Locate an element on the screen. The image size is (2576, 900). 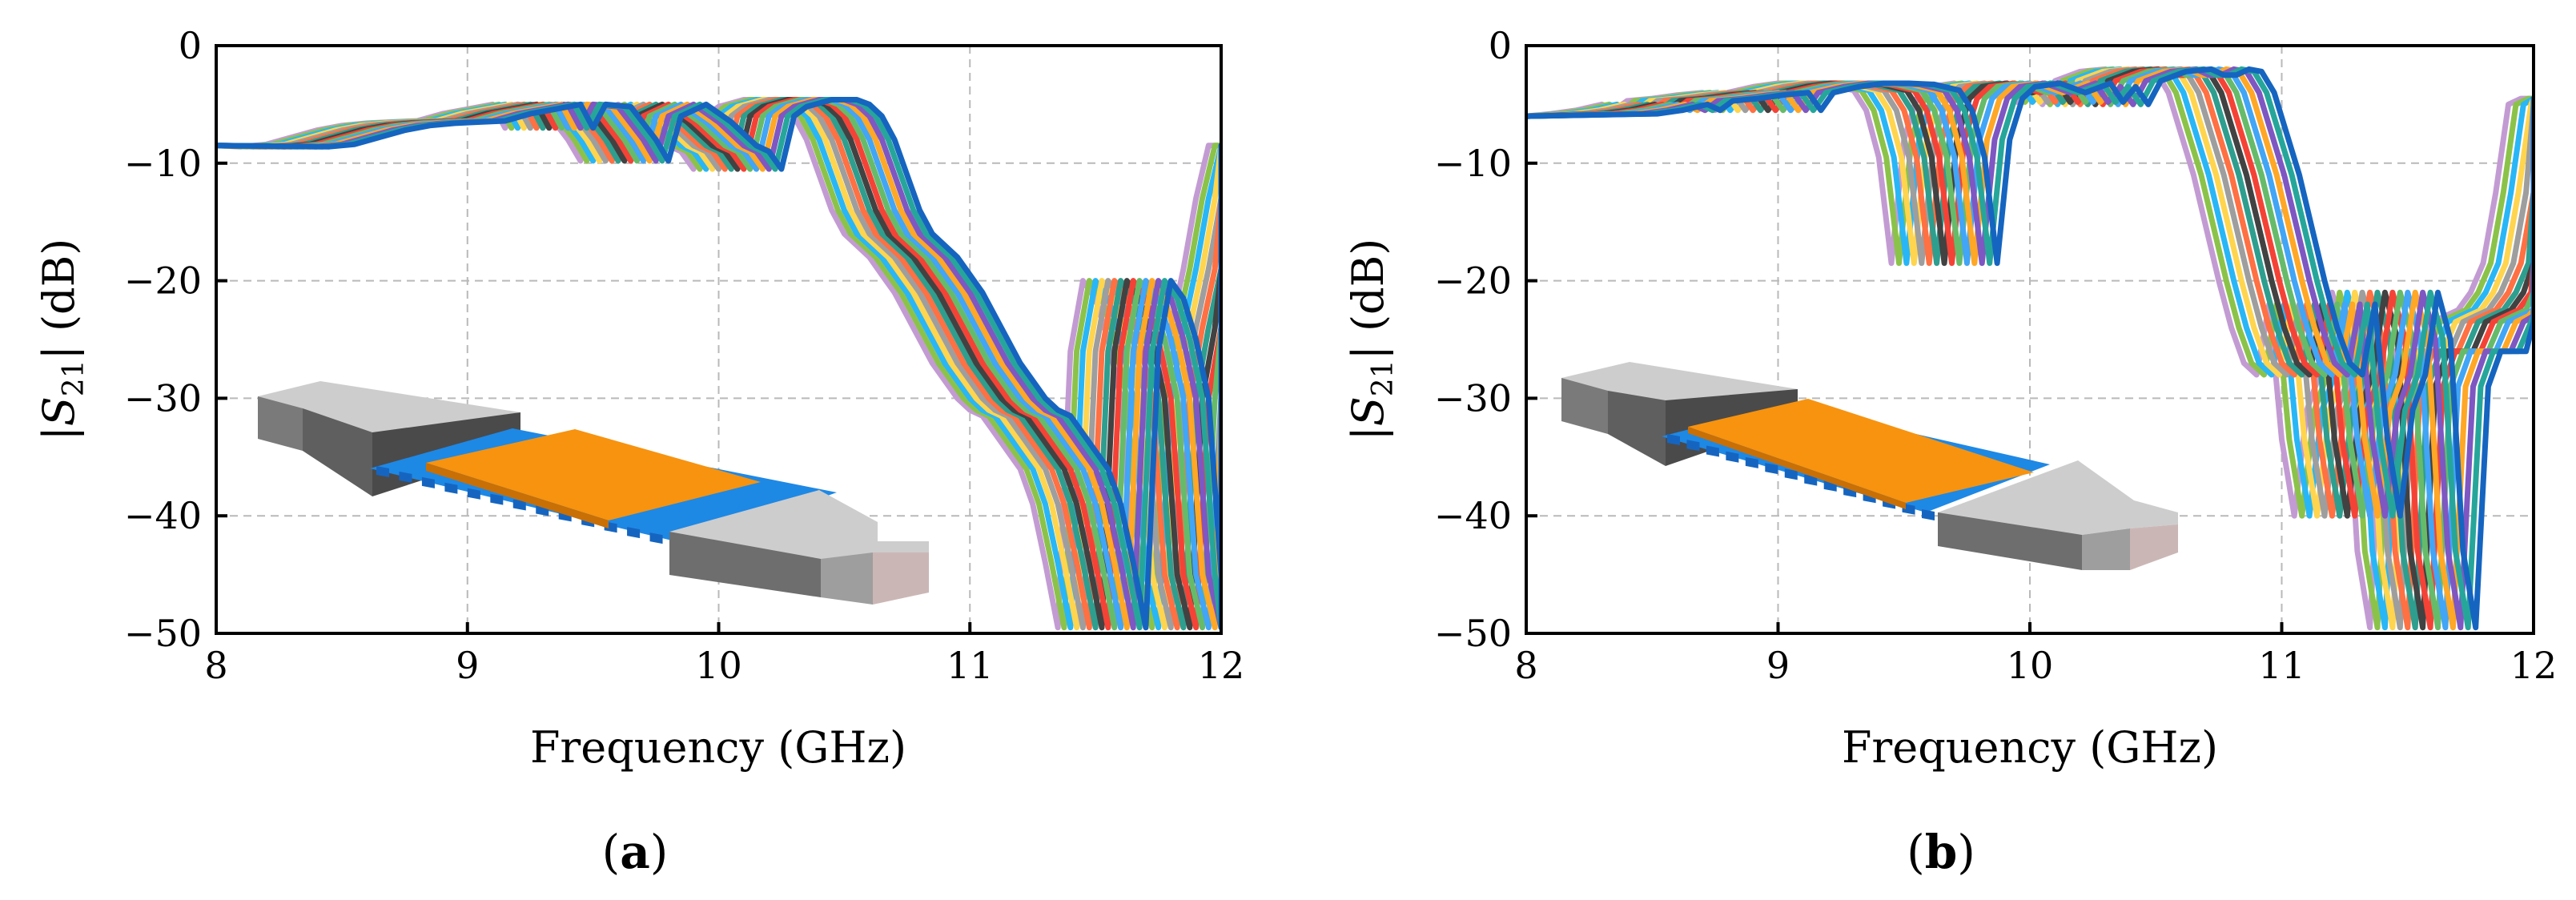
device-illustration-b is located at coordinates (1869, 466).